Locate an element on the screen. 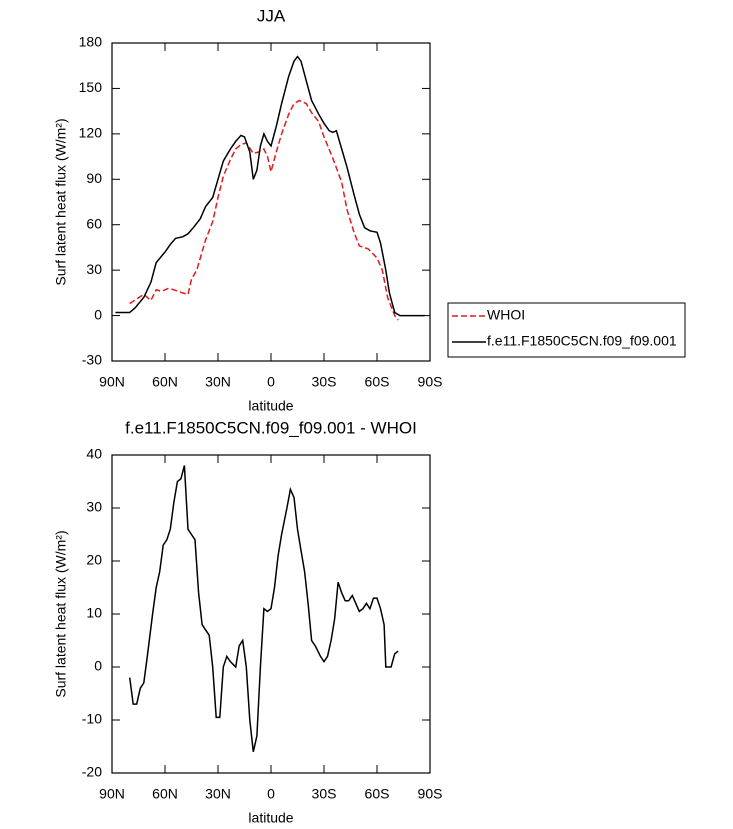 This screenshot has height=829, width=733. chart-title: f.e11.F1850C5CN.f09_f09.001 - WHOI is located at coordinates (271, 427).